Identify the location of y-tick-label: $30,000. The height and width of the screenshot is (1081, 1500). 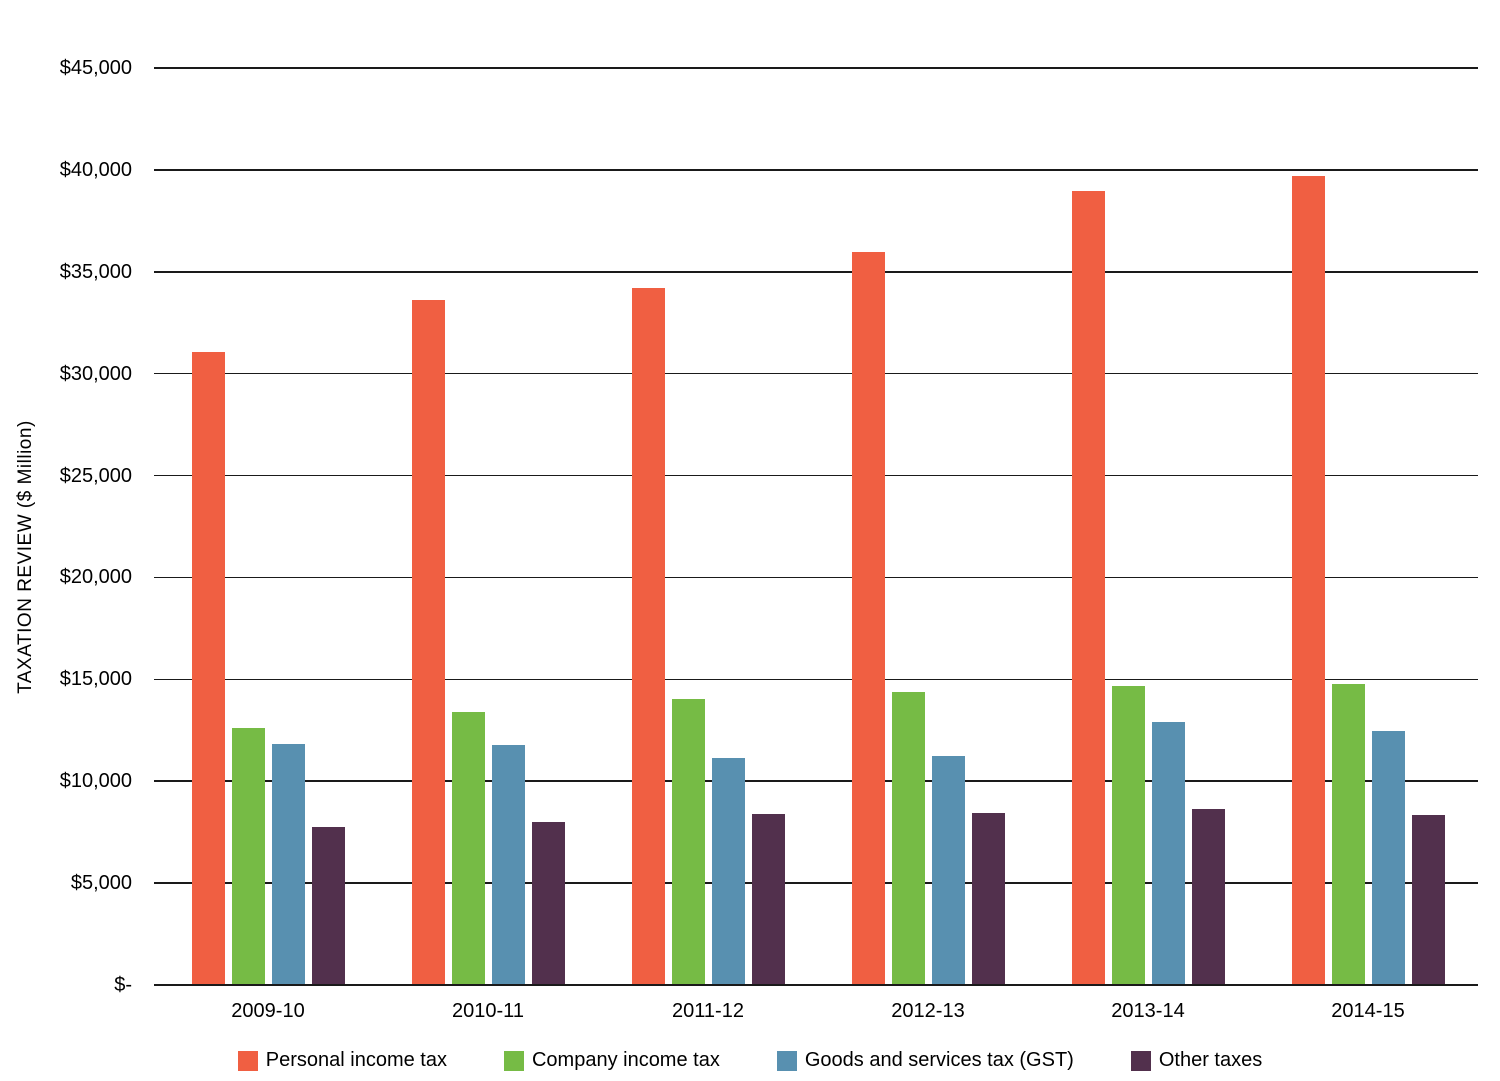
(95, 373).